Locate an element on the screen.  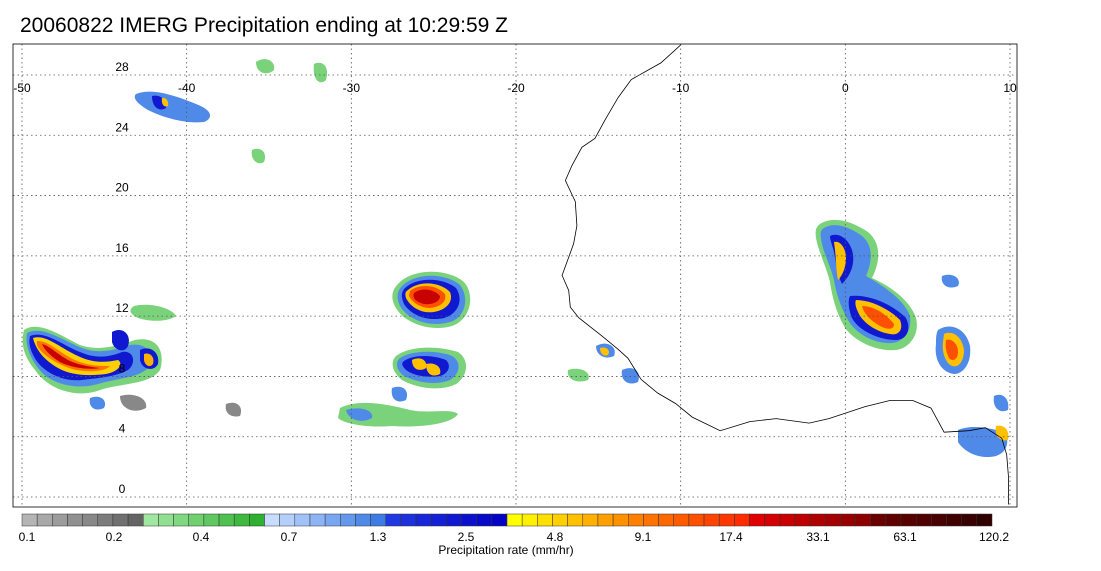
colorbar-tick-label: 2.5 is located at coordinates (466, 537).